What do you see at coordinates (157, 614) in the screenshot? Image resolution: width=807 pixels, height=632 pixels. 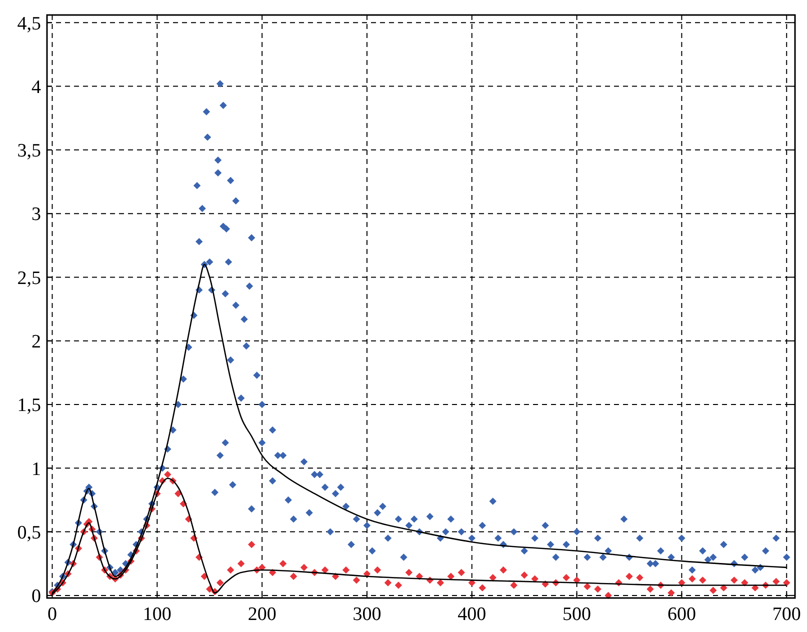 I see `x-tick-label: 100` at bounding box center [157, 614].